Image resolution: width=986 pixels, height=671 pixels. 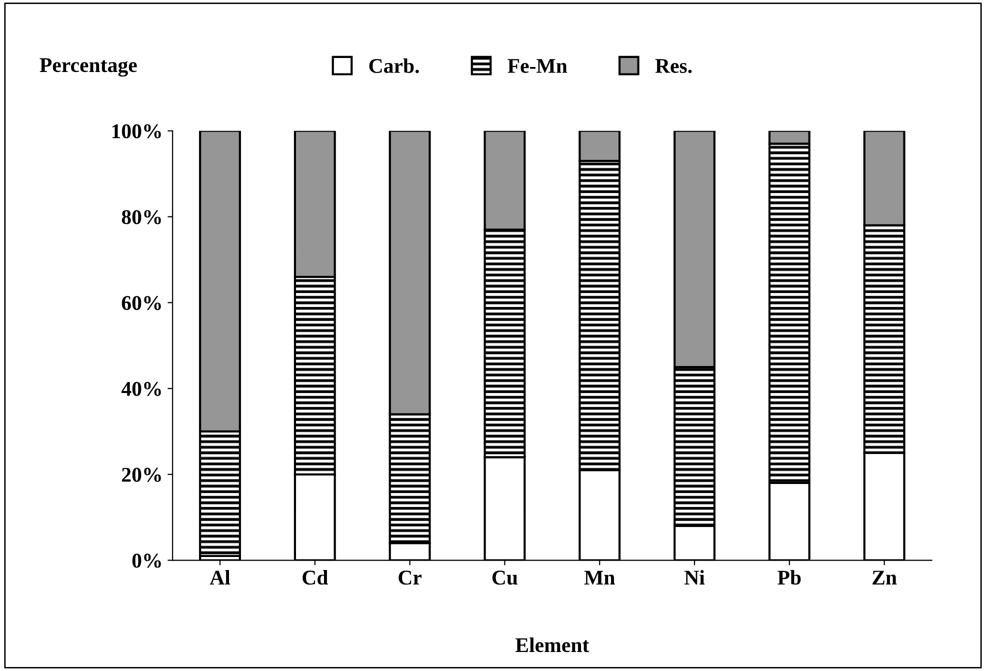 I want to click on x-tick-label: Cu, so click(x=505, y=577).